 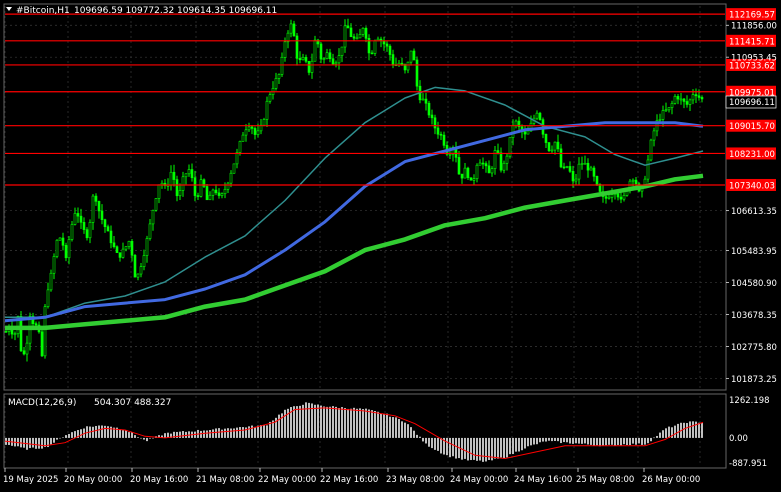 I want to click on time-tick-label: 26 May 00:00, so click(x=671, y=480).